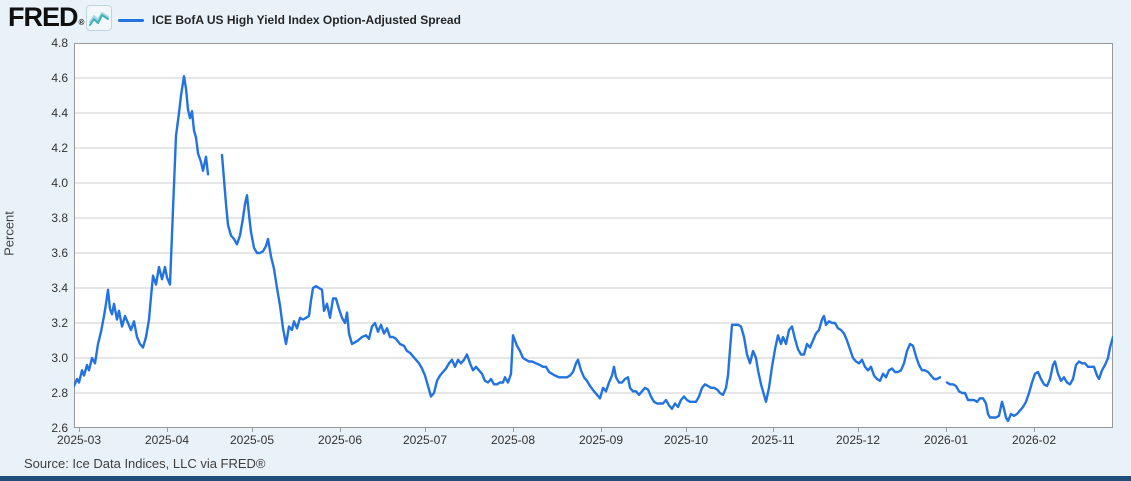 The width and height of the screenshot is (1131, 481). Describe the element at coordinates (79, 440) in the screenshot. I see `x-tick-label: 2025-03` at that location.